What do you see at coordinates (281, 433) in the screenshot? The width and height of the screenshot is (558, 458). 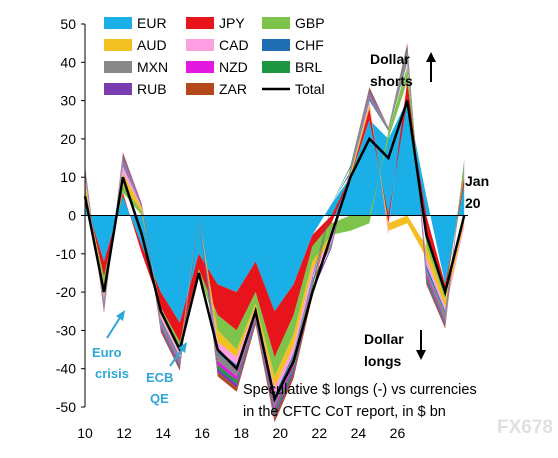 I see `x-tick-label: 20` at bounding box center [281, 433].